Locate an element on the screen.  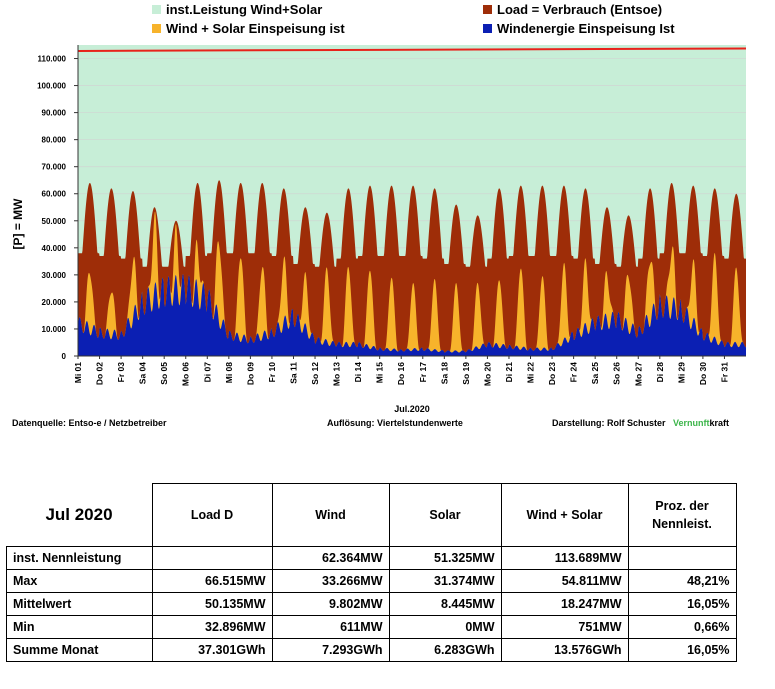
row-label: Max is located at coordinates (79, 581).